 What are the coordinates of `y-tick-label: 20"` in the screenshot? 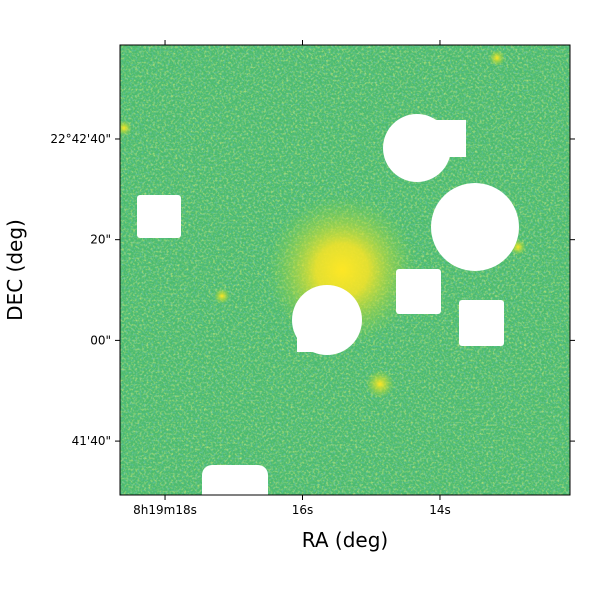 It's located at (100, 240).